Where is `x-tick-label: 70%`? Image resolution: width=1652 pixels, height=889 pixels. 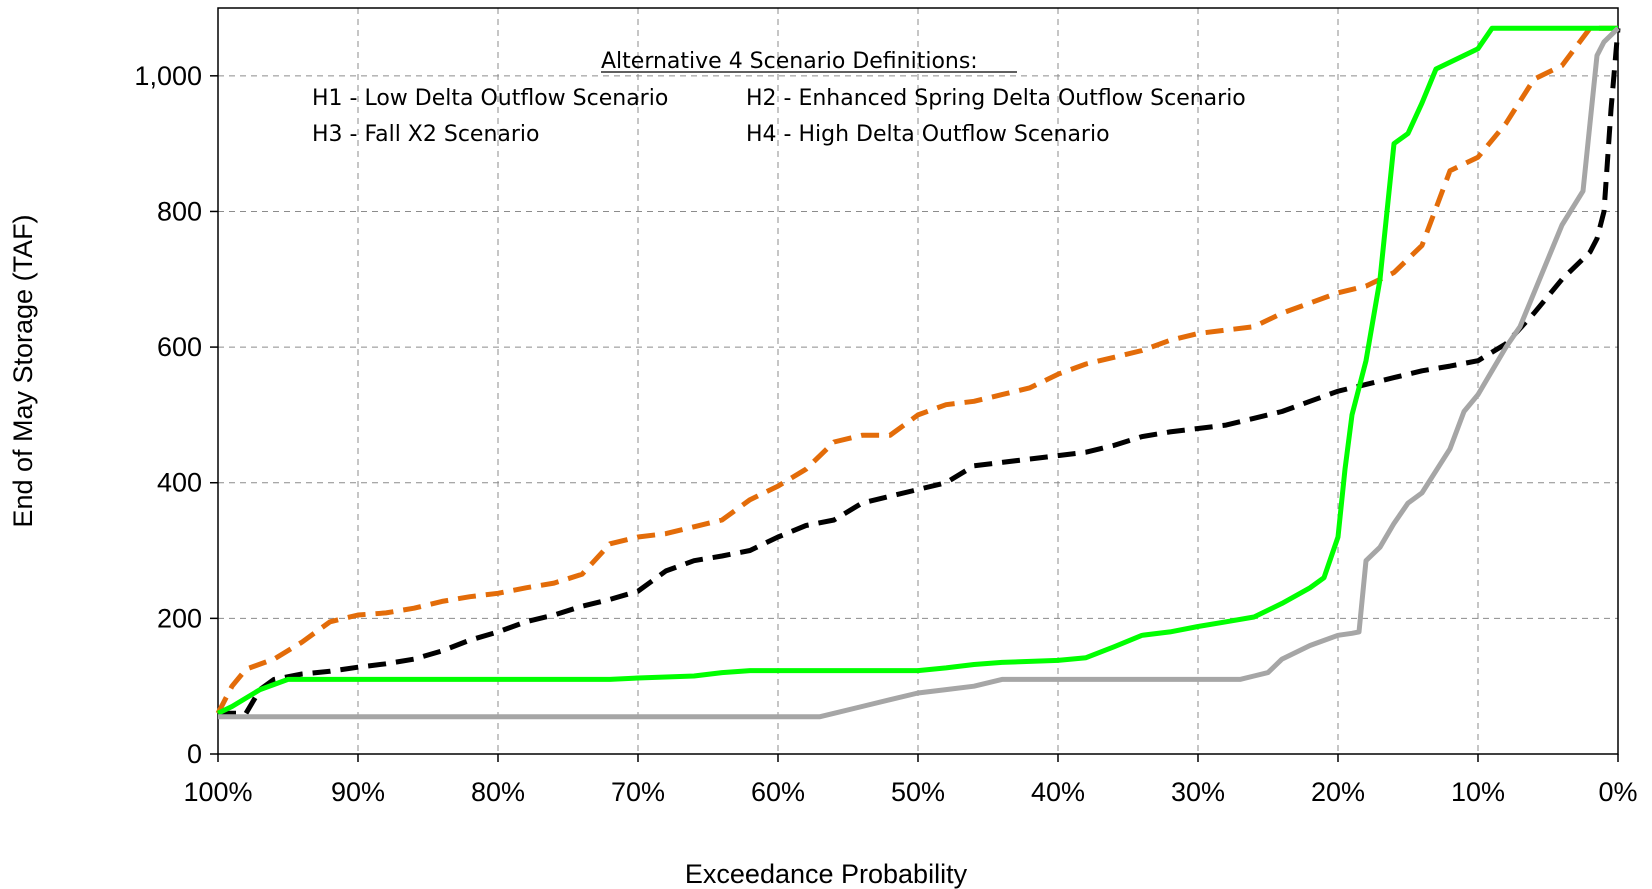 x-tick-label: 70% is located at coordinates (638, 792).